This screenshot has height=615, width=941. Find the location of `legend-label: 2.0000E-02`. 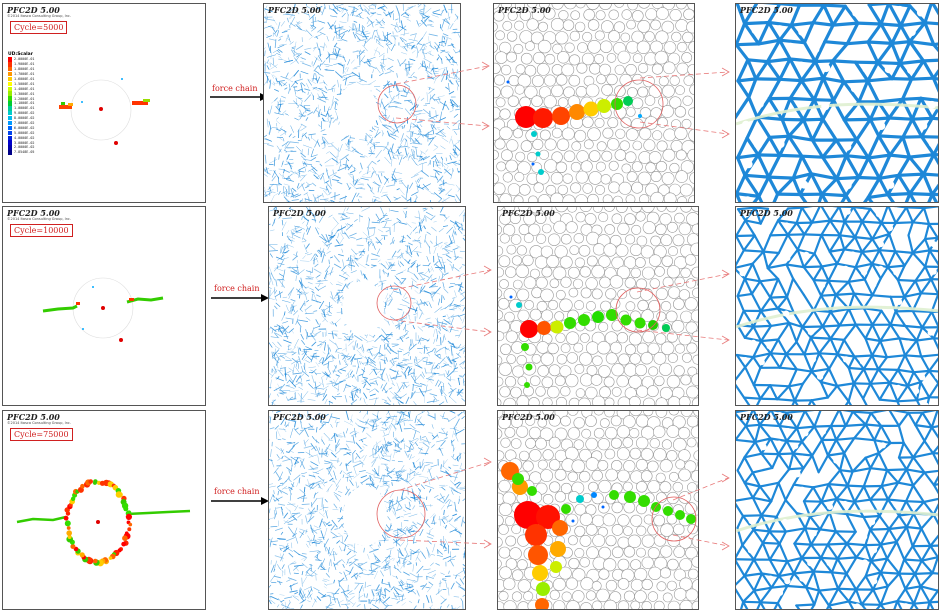

legend-label: 2.0000E-02 is located at coordinates (24, 147).